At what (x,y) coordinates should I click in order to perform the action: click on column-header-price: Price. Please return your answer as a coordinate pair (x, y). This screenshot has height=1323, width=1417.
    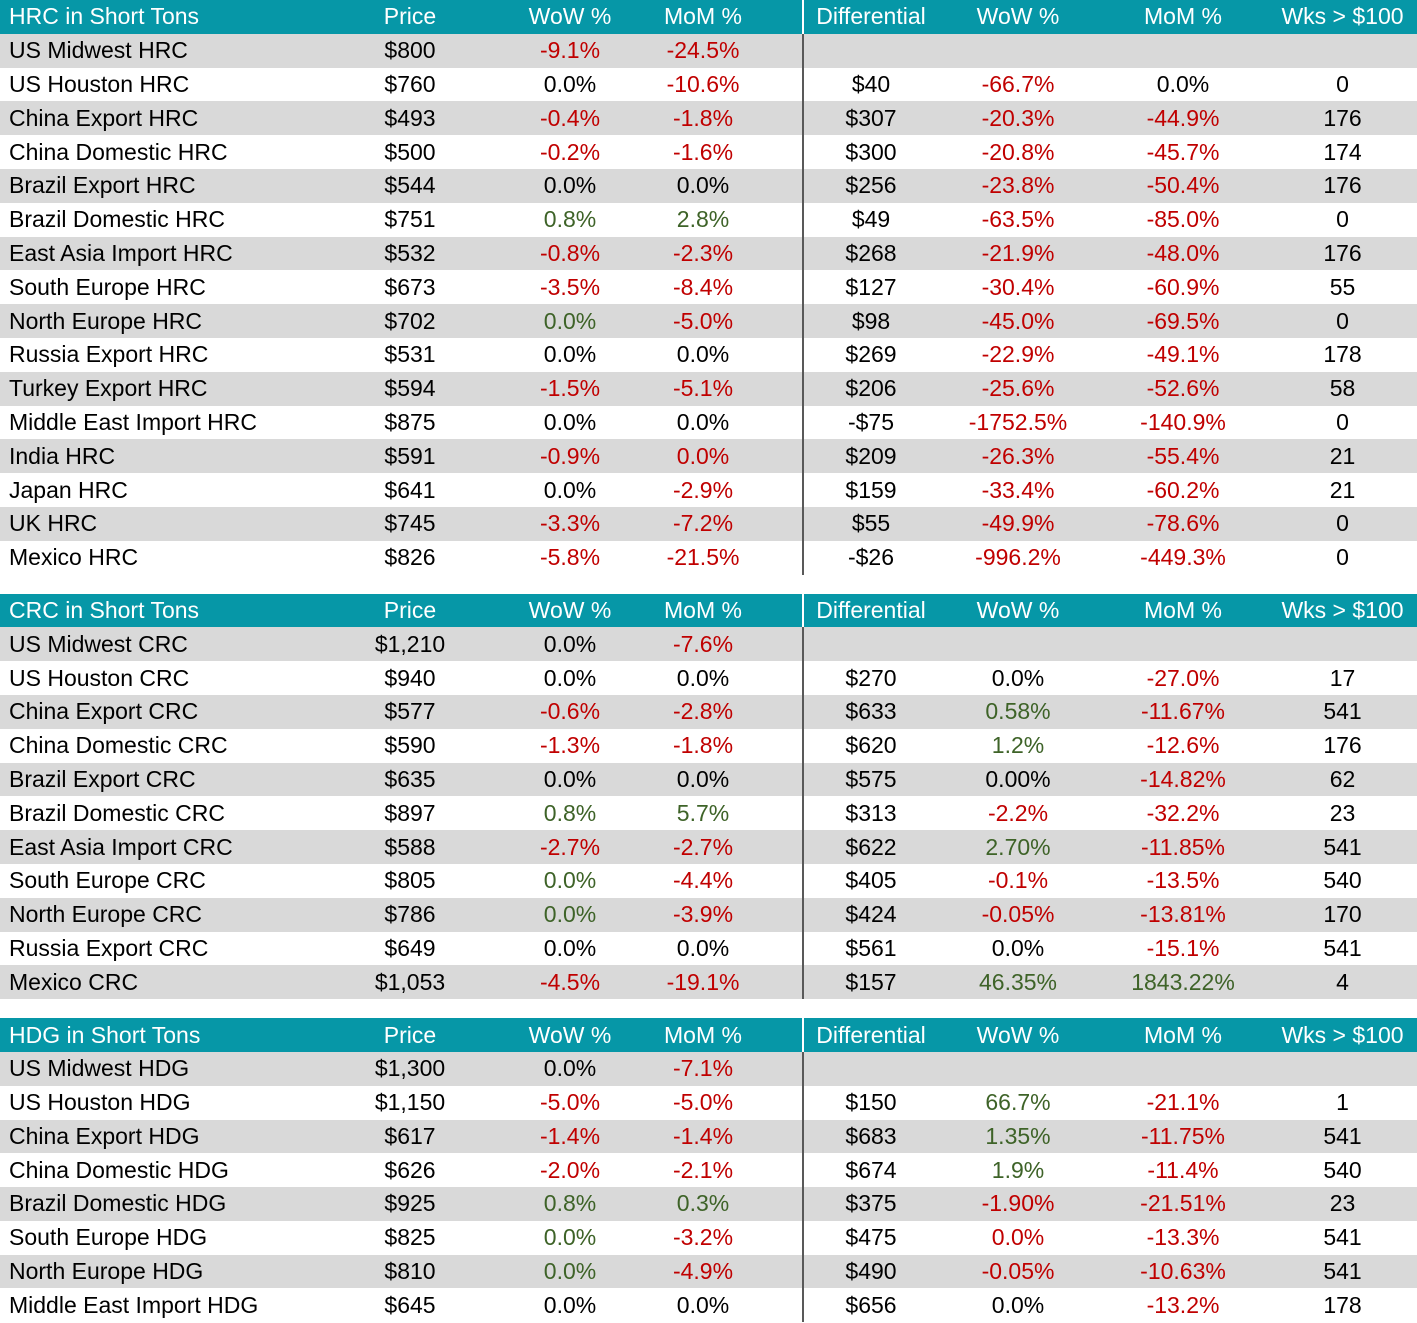
    Looking at the image, I should click on (410, 610).